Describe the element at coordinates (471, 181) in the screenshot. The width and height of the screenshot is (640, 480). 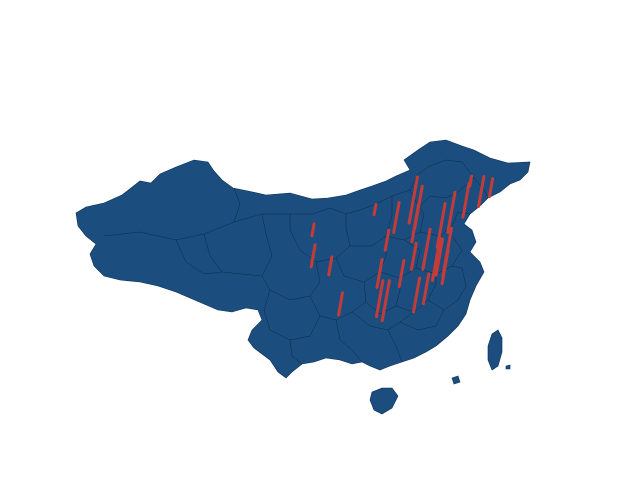
I see `bar-heilongjiang-b` at that location.